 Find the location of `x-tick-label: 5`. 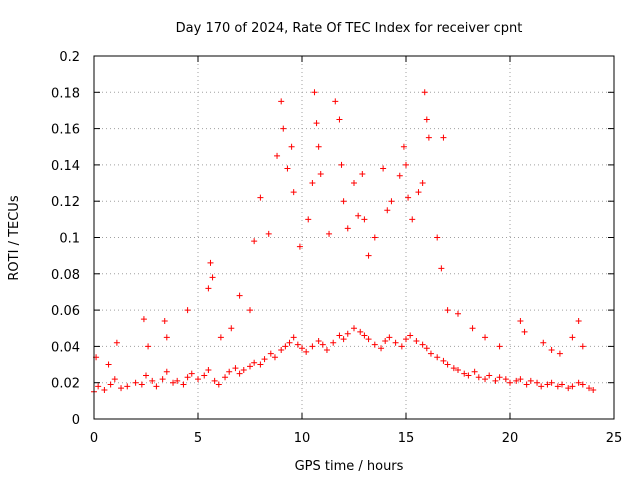

x-tick-label: 5 is located at coordinates (198, 438).